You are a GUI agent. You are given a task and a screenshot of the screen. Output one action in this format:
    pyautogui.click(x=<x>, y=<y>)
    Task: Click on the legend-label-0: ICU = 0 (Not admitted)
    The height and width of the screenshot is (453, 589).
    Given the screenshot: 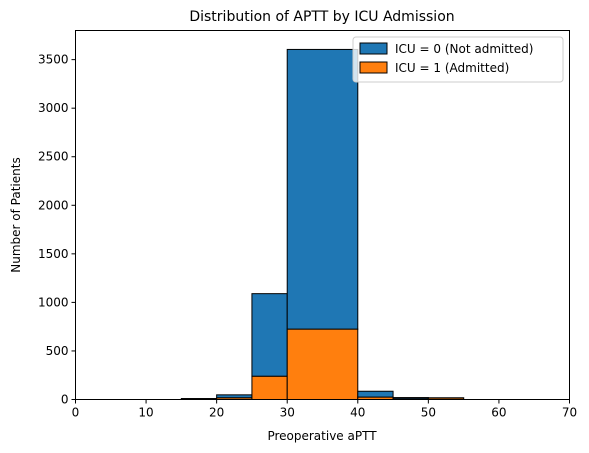 What is the action you would take?
    pyautogui.click(x=464, y=49)
    